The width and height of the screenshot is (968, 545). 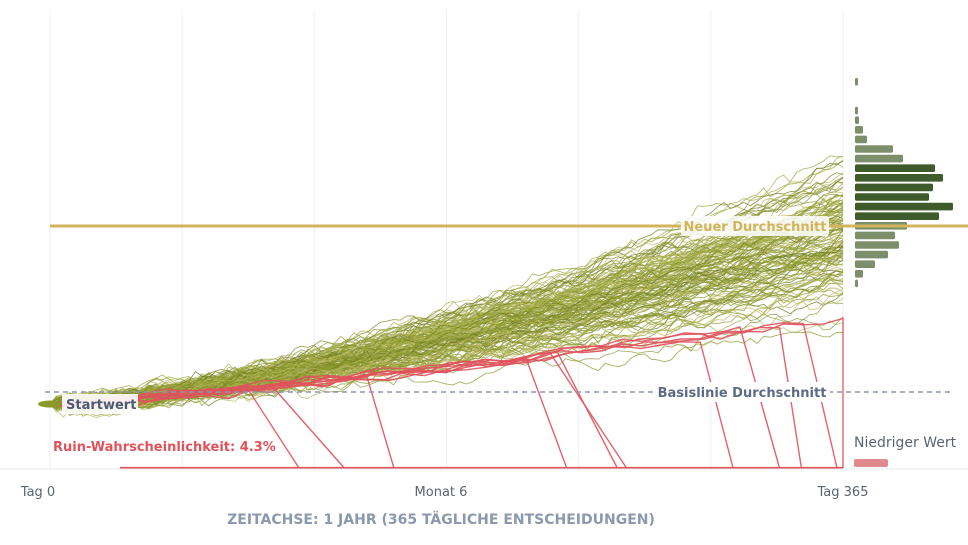 I want to click on start-annotation: Startwert, so click(x=100, y=404).